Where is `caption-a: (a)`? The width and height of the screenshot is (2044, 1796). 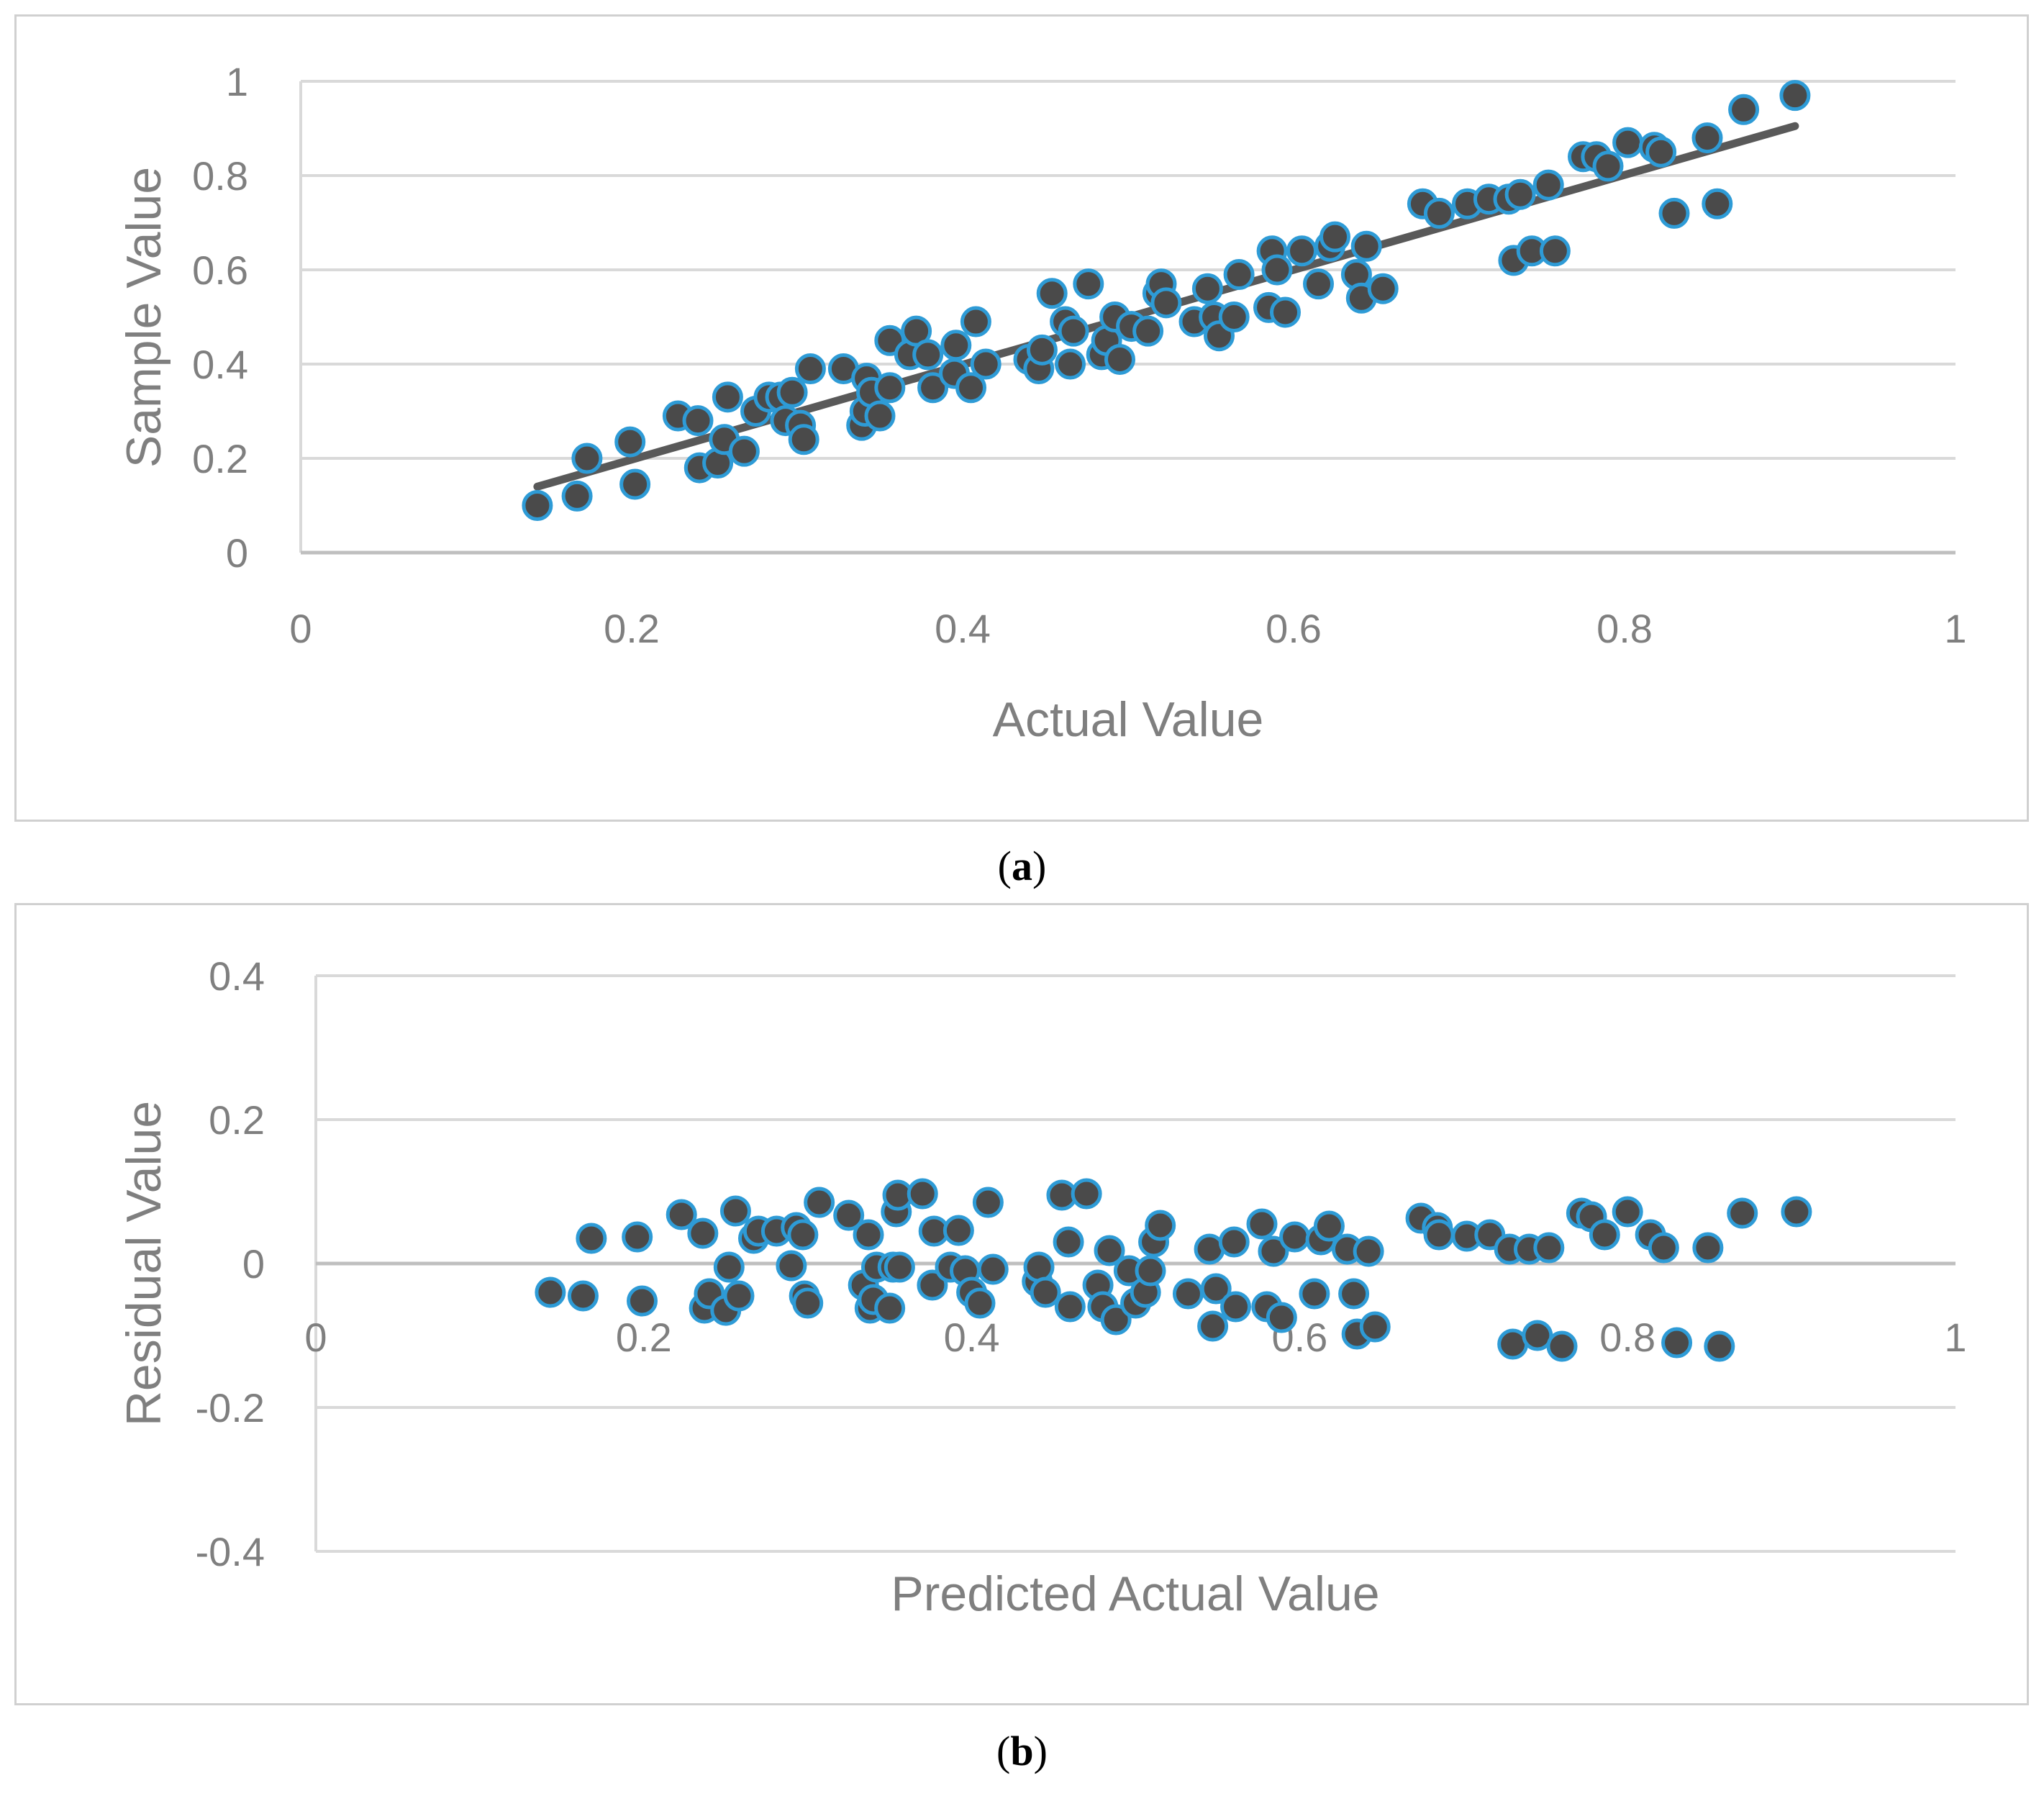
caption-a: (a) is located at coordinates (1022, 866).